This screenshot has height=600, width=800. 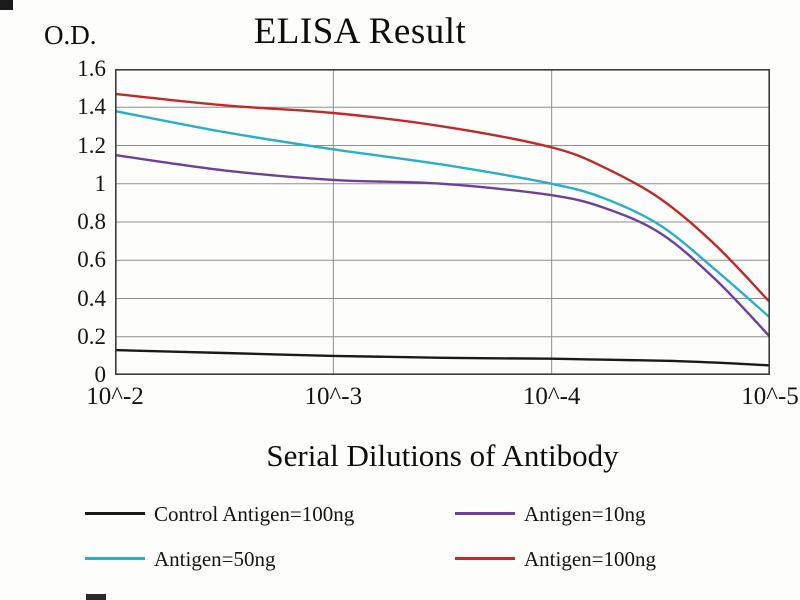 I want to click on x-axis-title: Serial Dilutions of Antibody, so click(x=442, y=455).